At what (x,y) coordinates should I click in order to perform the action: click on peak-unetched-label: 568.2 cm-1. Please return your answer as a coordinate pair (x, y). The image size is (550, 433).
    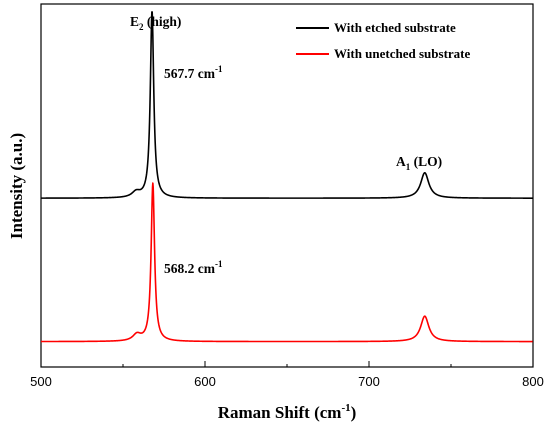
    Looking at the image, I should click on (193, 267).